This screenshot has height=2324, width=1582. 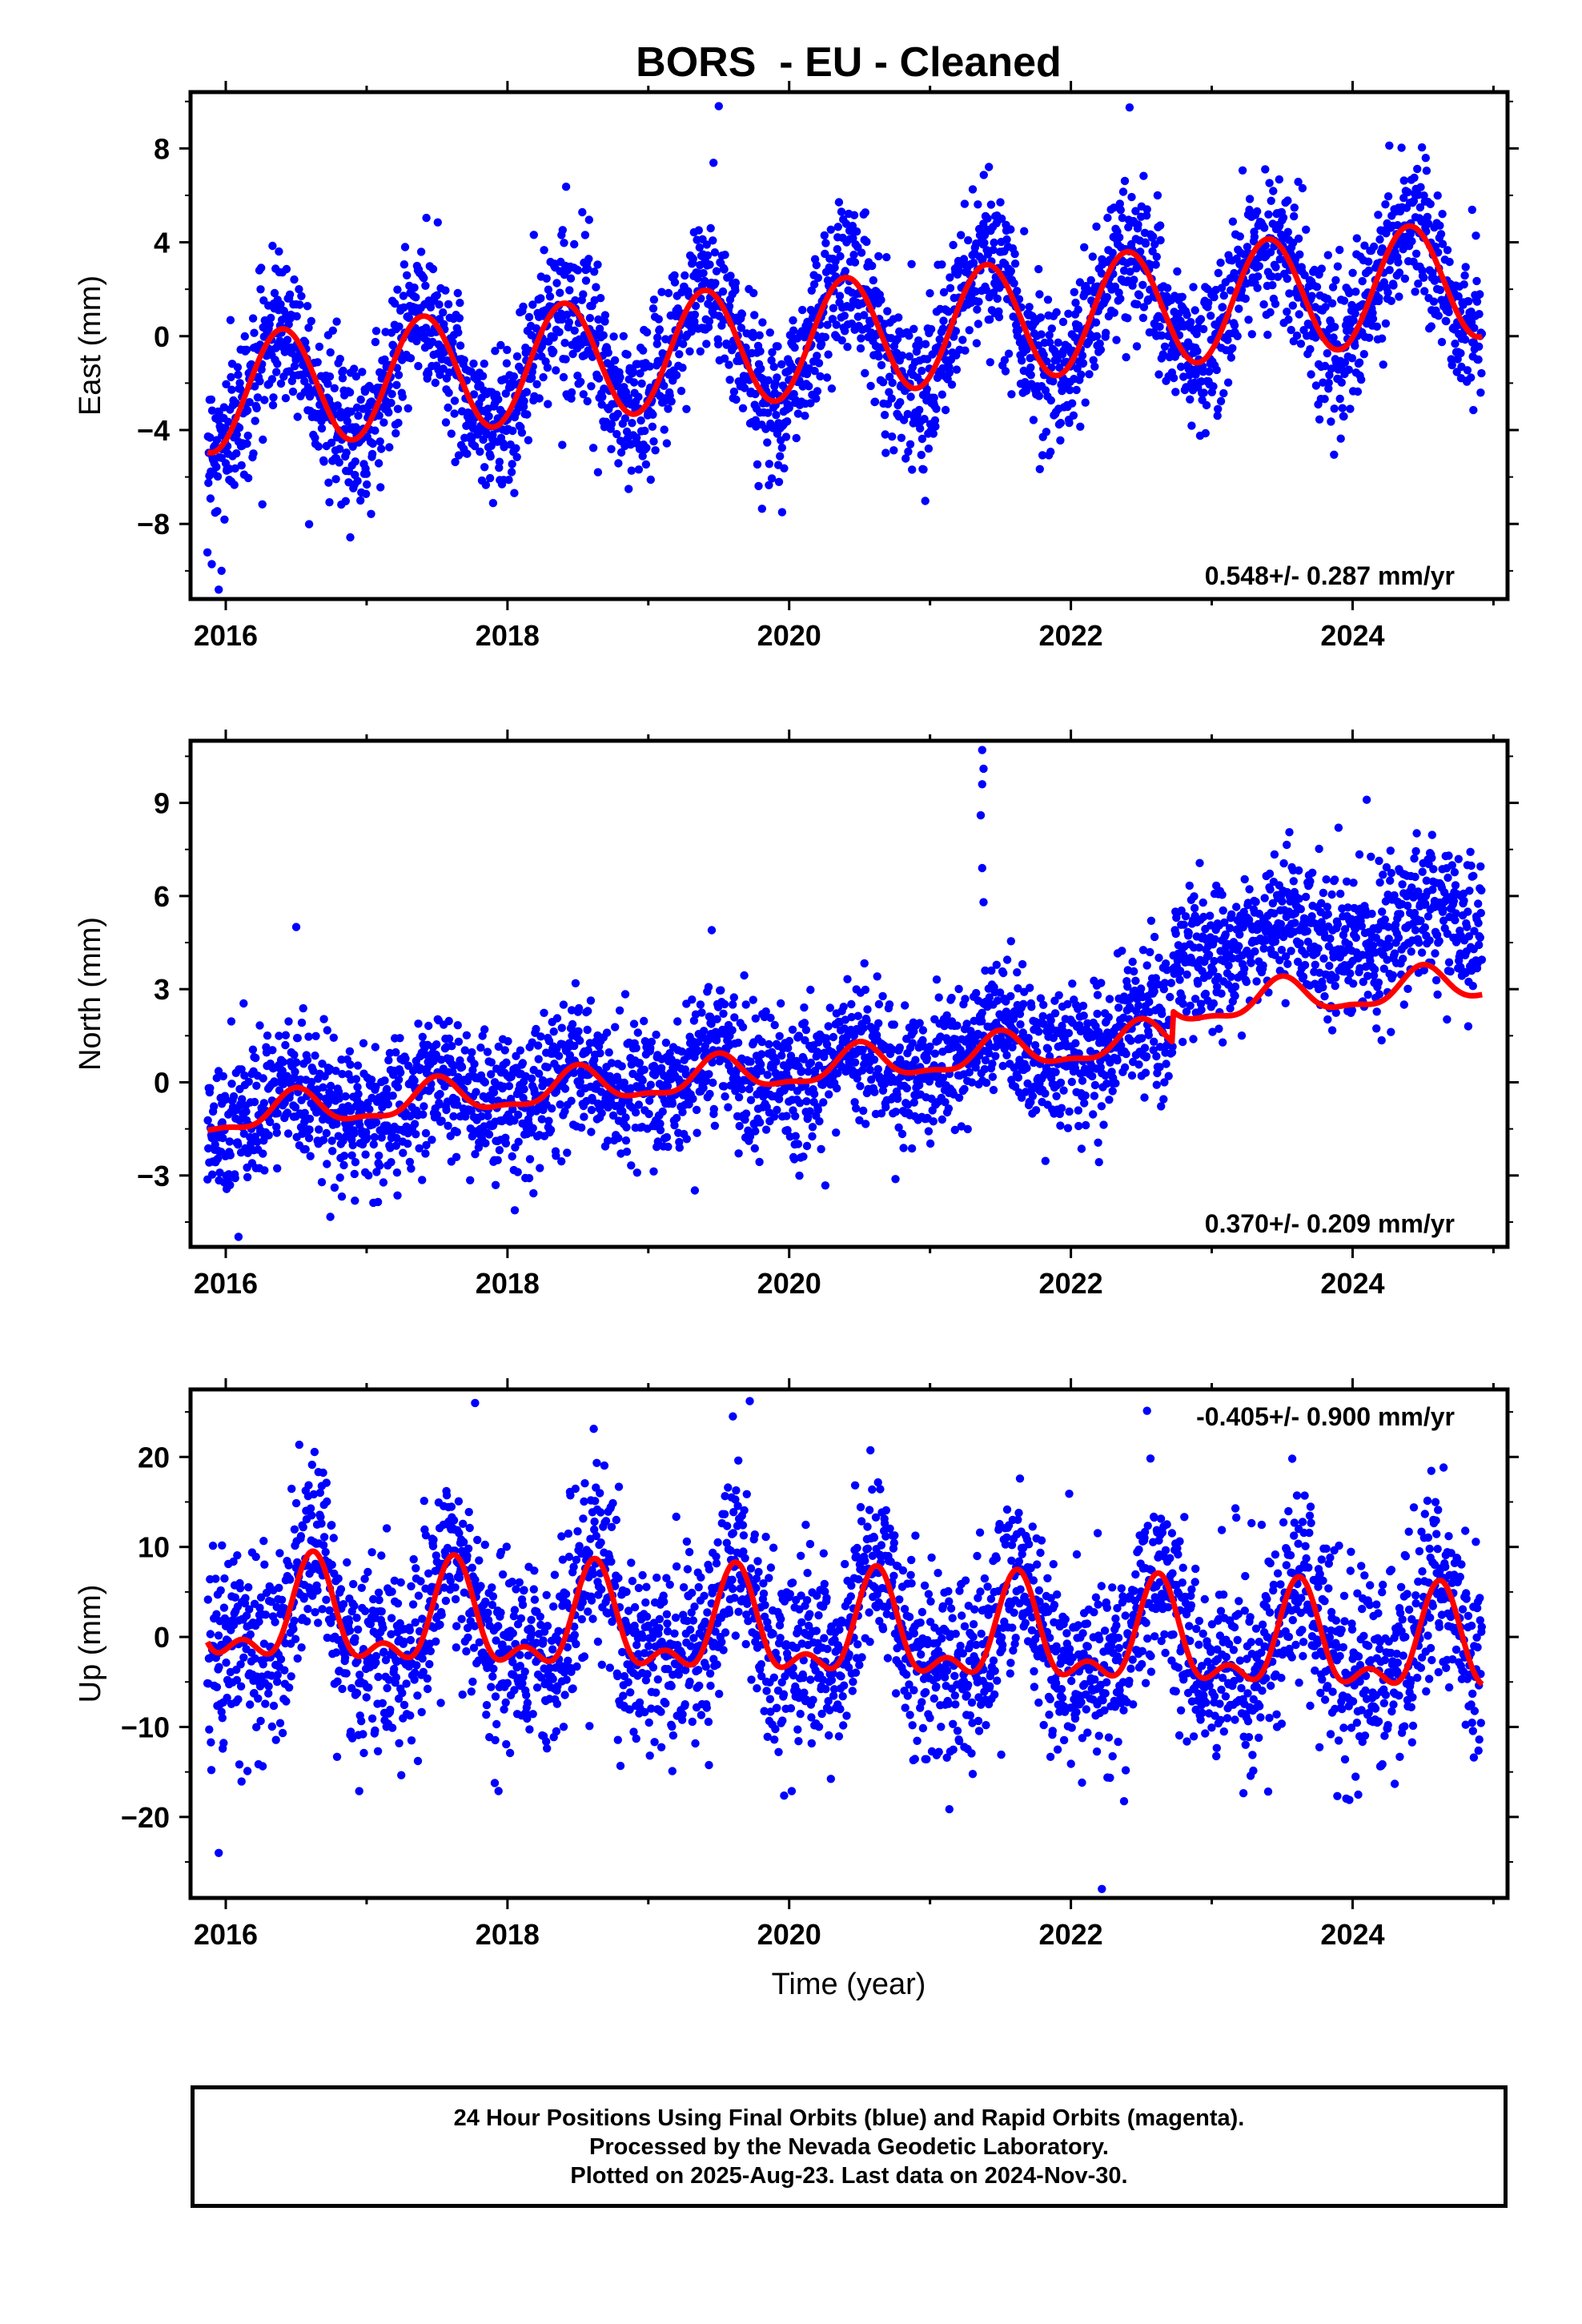 What do you see at coordinates (789, 635) in the screenshot?
I see `x-tick-label: 2020` at bounding box center [789, 635].